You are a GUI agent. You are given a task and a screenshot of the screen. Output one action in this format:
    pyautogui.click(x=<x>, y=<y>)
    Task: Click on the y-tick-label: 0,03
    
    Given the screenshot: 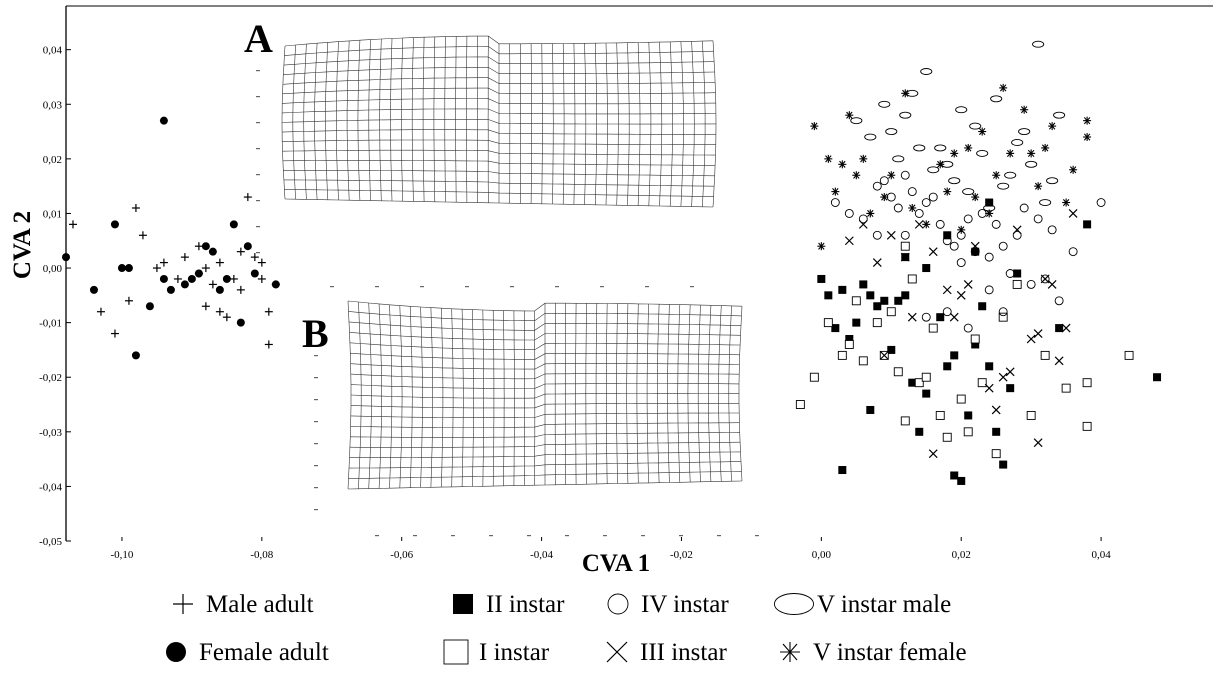 What is the action you would take?
    pyautogui.click(x=53, y=105)
    